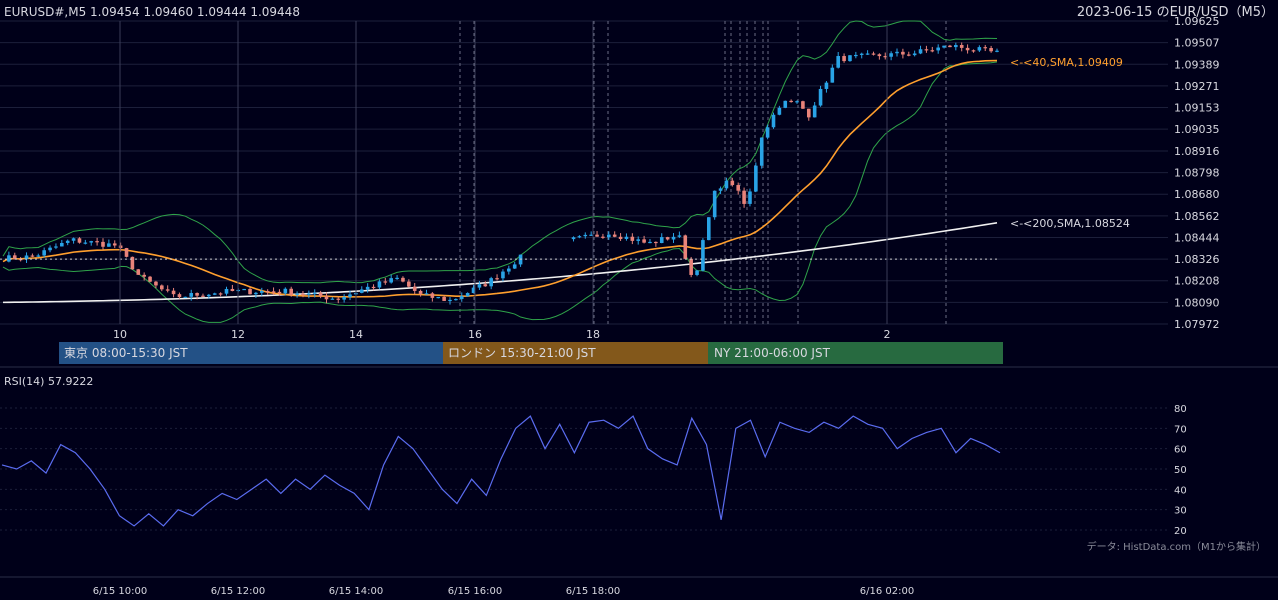 Image resolution: width=1278 pixels, height=600 pixels. Describe the element at coordinates (1197, 21) in the screenshot. I see `price-tick-label: 1.09625` at that location.